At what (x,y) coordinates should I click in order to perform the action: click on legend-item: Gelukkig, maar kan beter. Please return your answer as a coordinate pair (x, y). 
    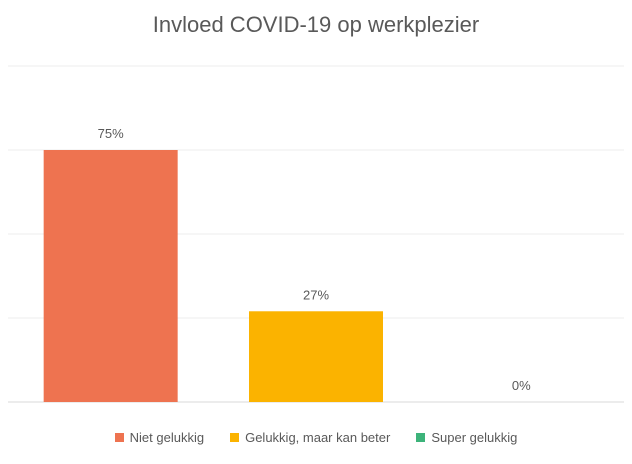
    Looking at the image, I should click on (310, 437).